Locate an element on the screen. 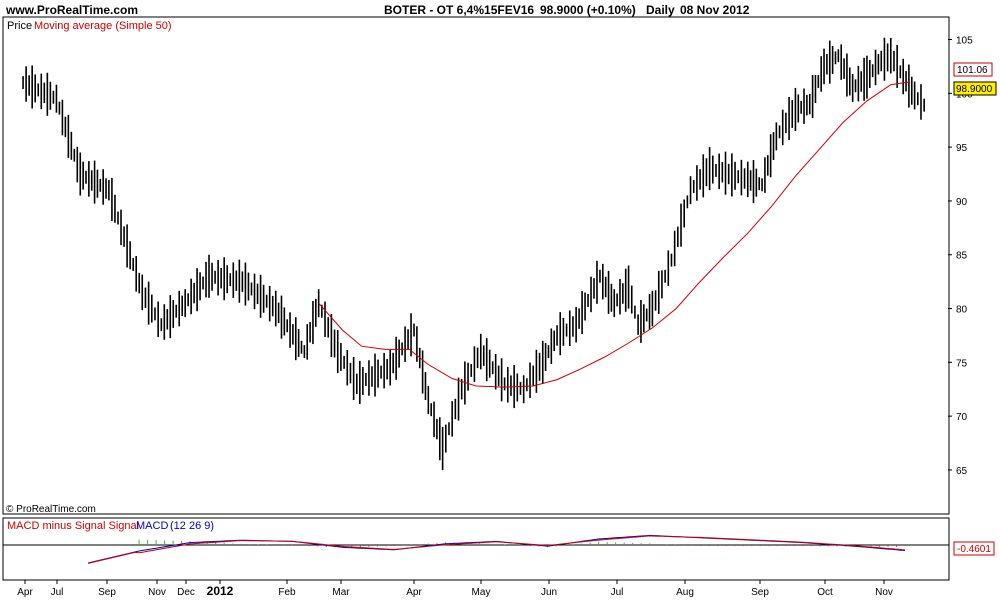 This screenshot has width=1000, height=600. last-price-label: 98.9000 is located at coordinates (974, 89).